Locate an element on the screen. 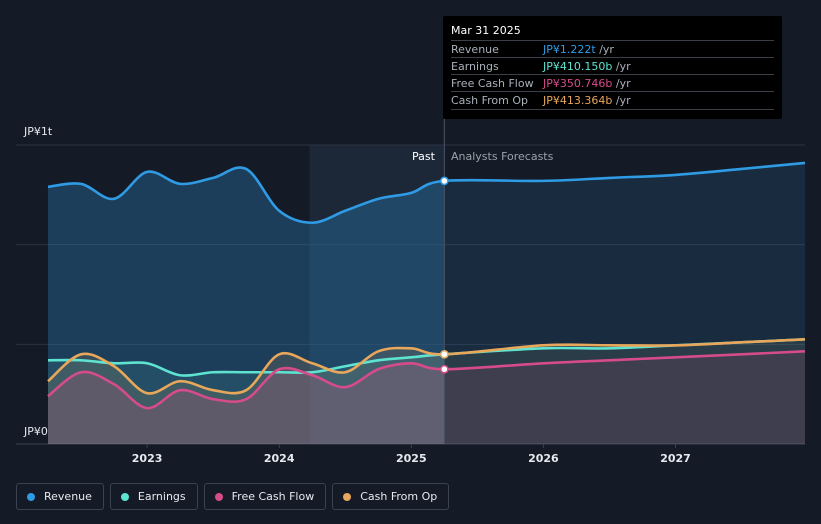  tooltip-value: JP¥413.364b is located at coordinates (578, 100).